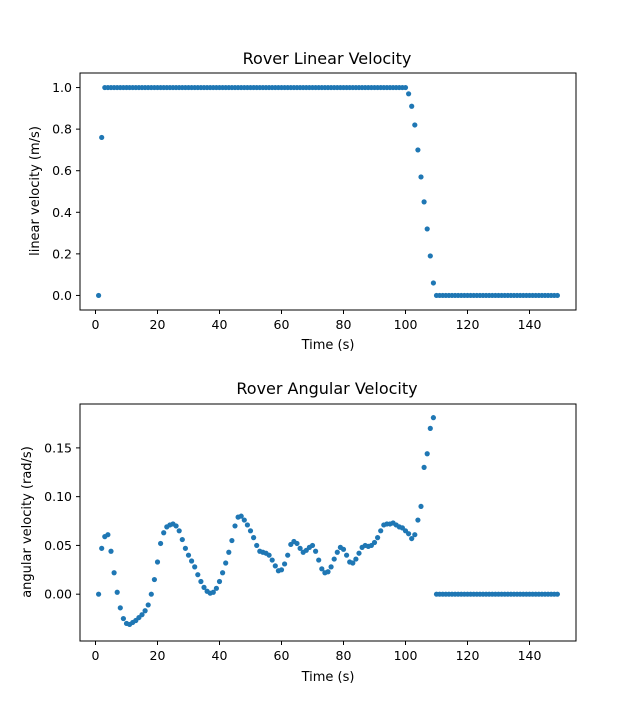 Image resolution: width=640 pixels, height=720 pixels. Describe the element at coordinates (344, 655) in the screenshot. I see `angular-velocity-x-tick-label: 80` at that location.